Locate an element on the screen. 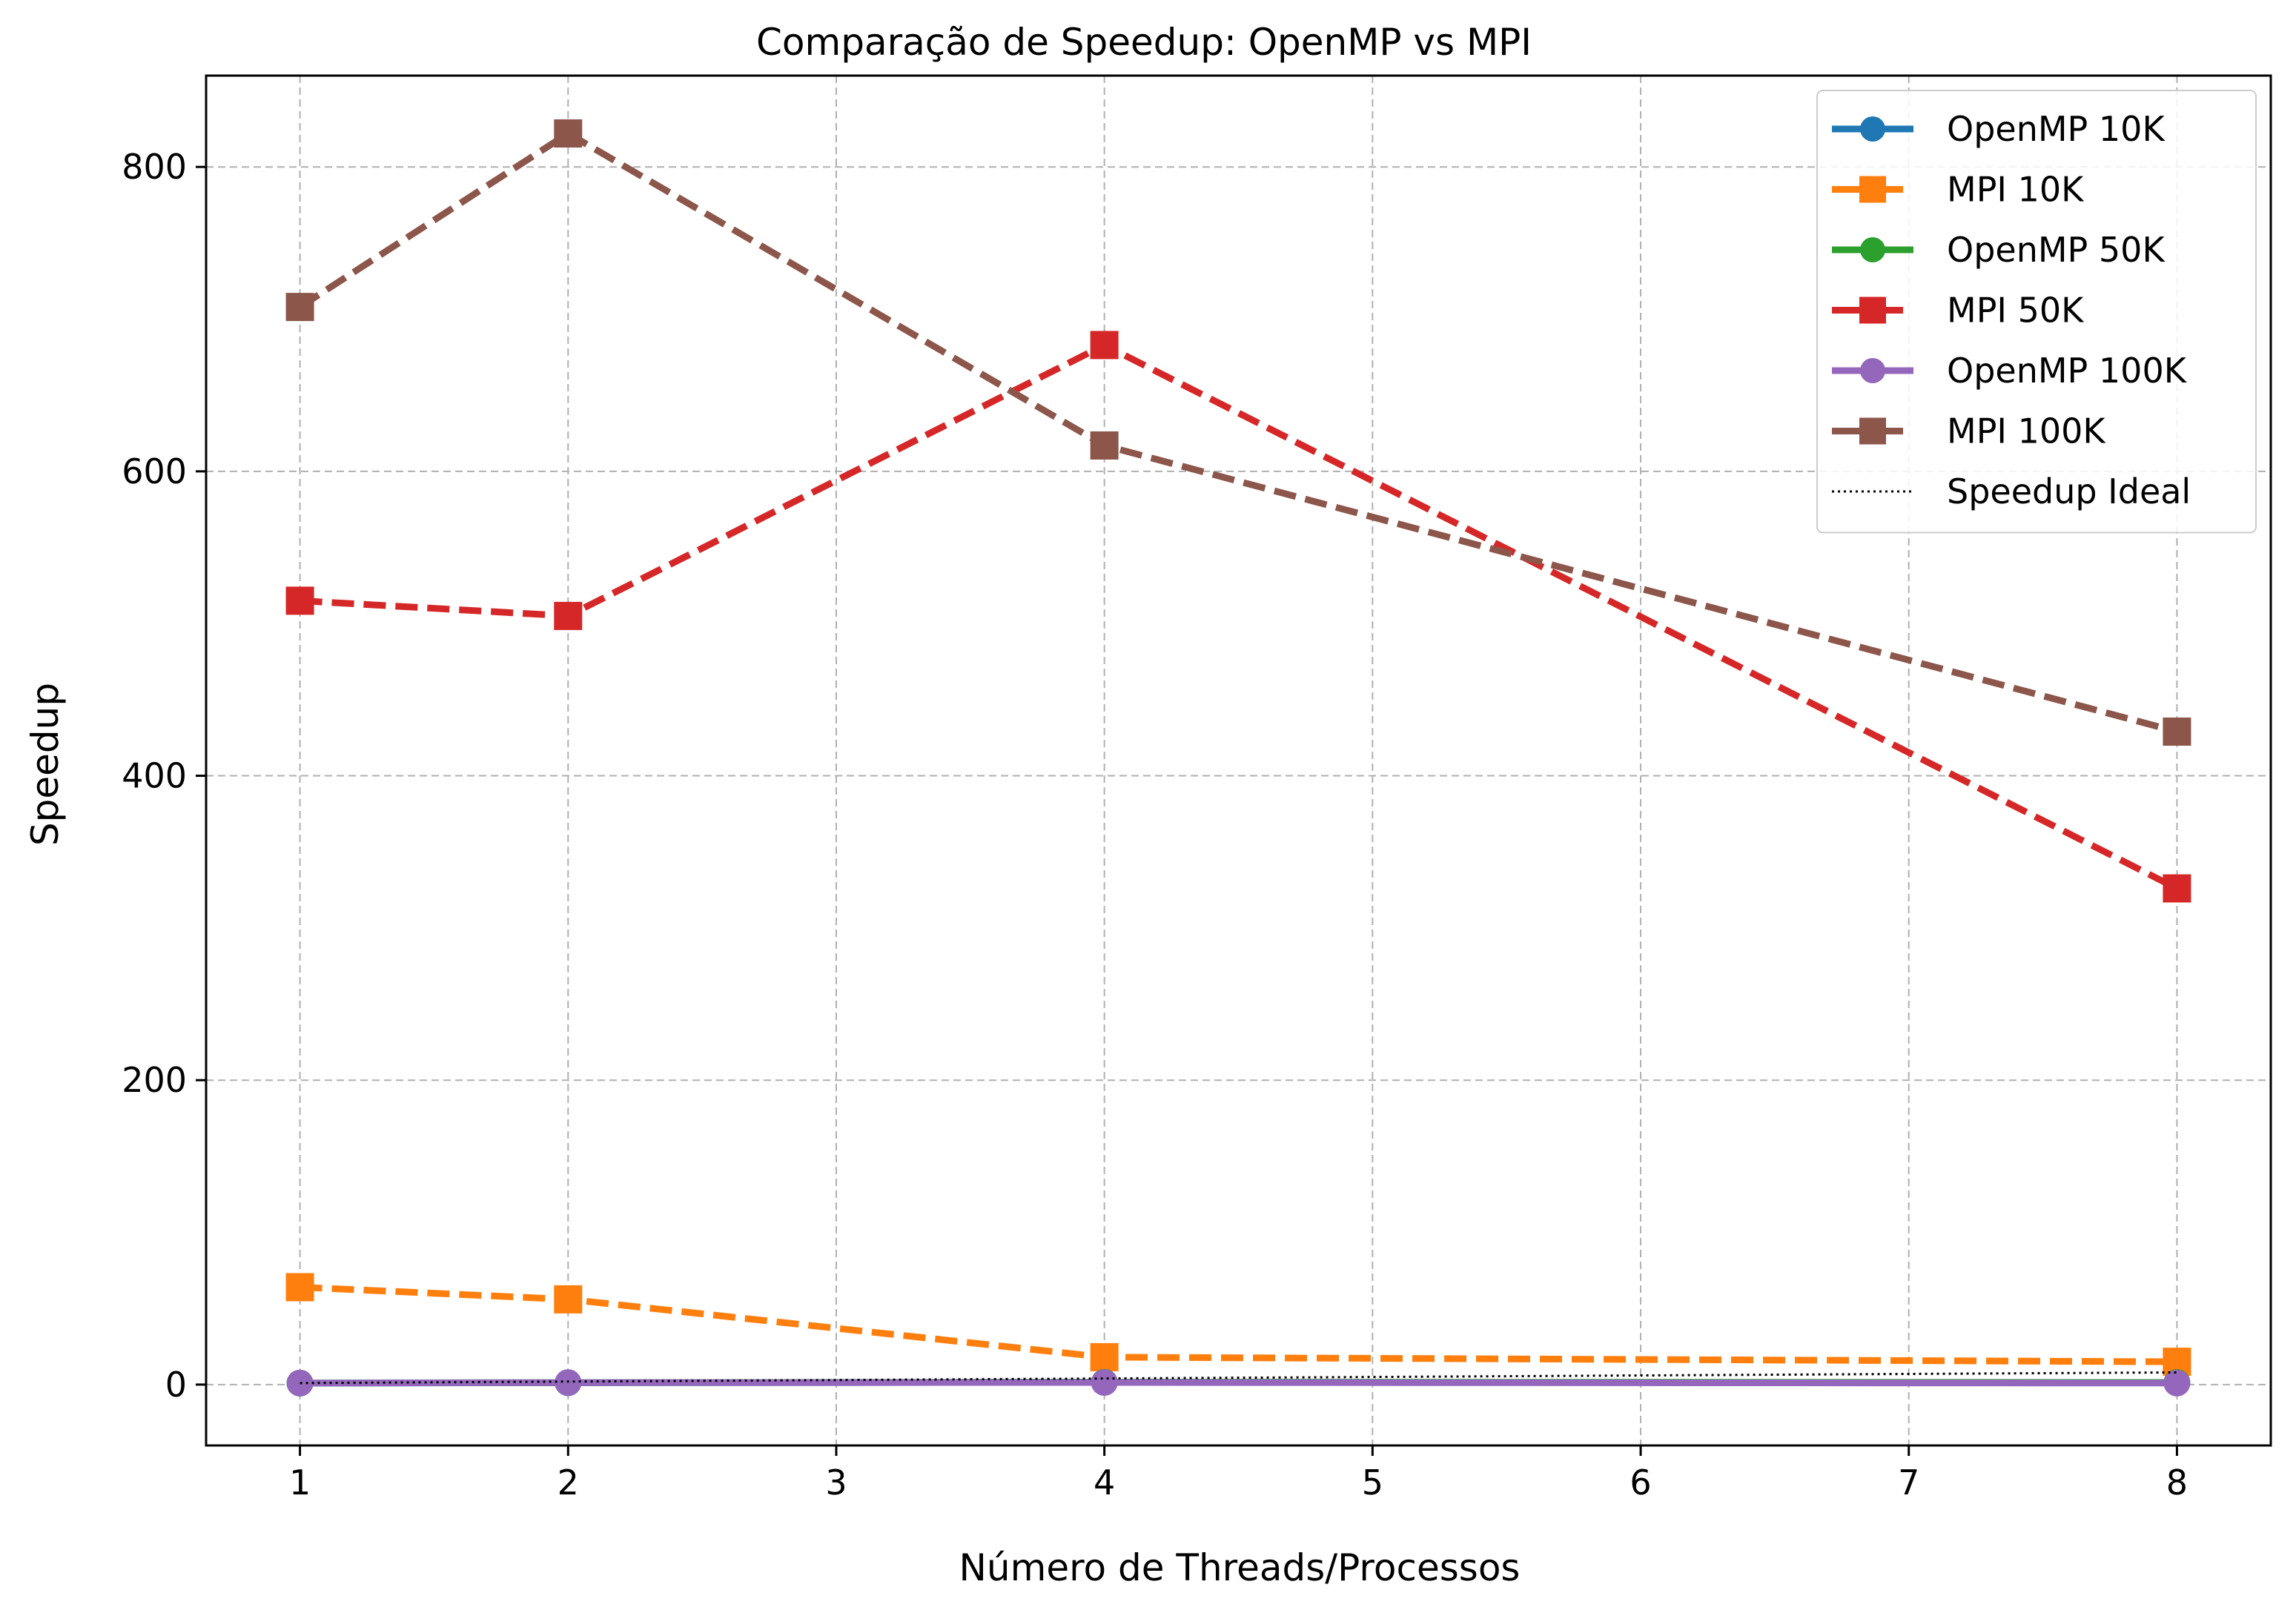 Image resolution: width=2296 pixels, height=1613 pixels. legend-label: MPI 10K is located at coordinates (2016, 190).